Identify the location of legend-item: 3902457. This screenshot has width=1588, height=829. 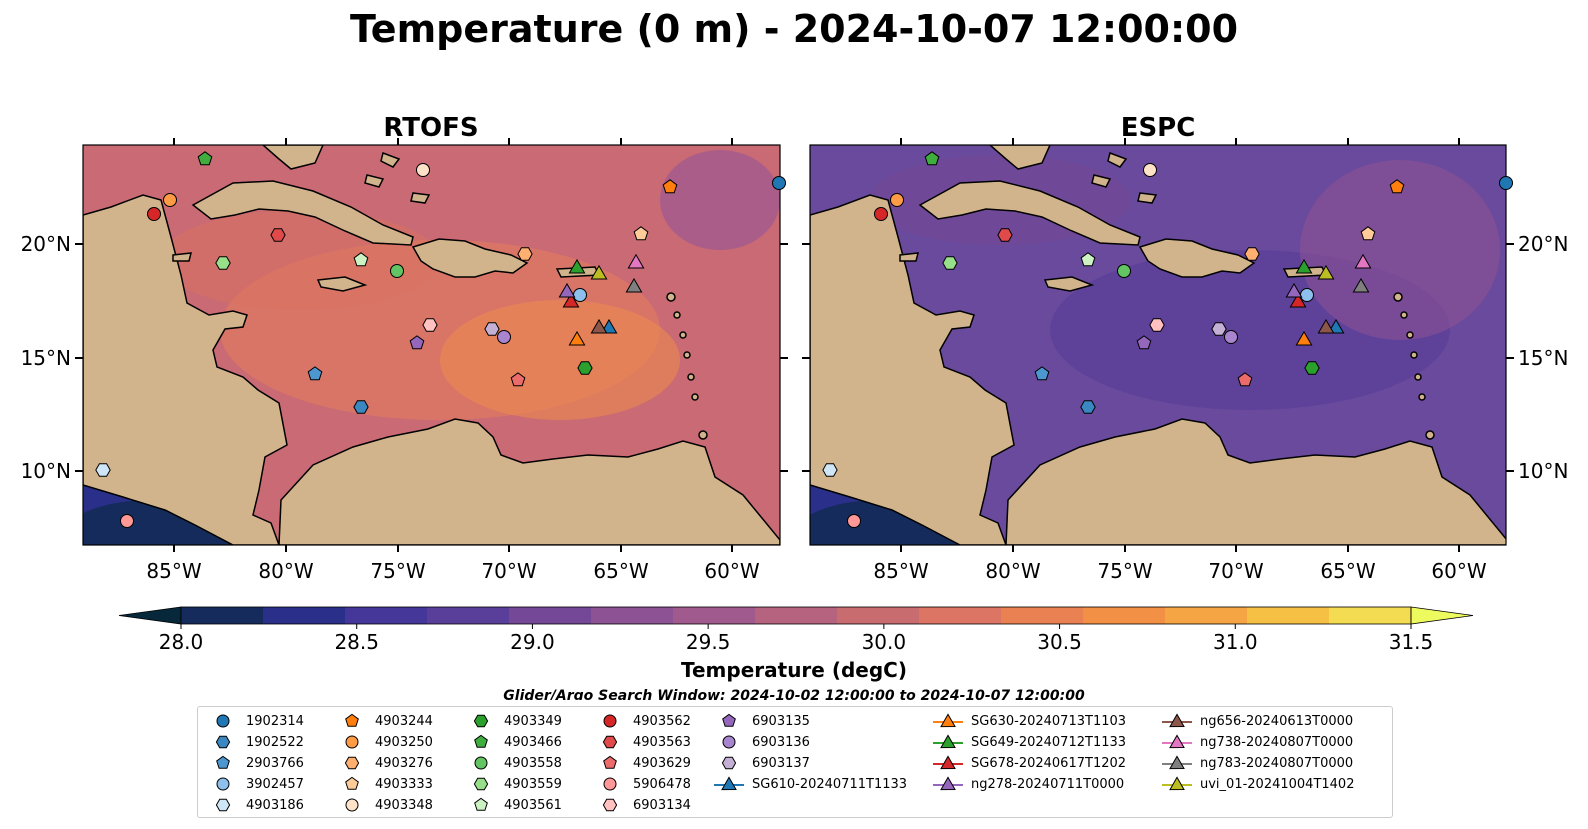
(255, 784).